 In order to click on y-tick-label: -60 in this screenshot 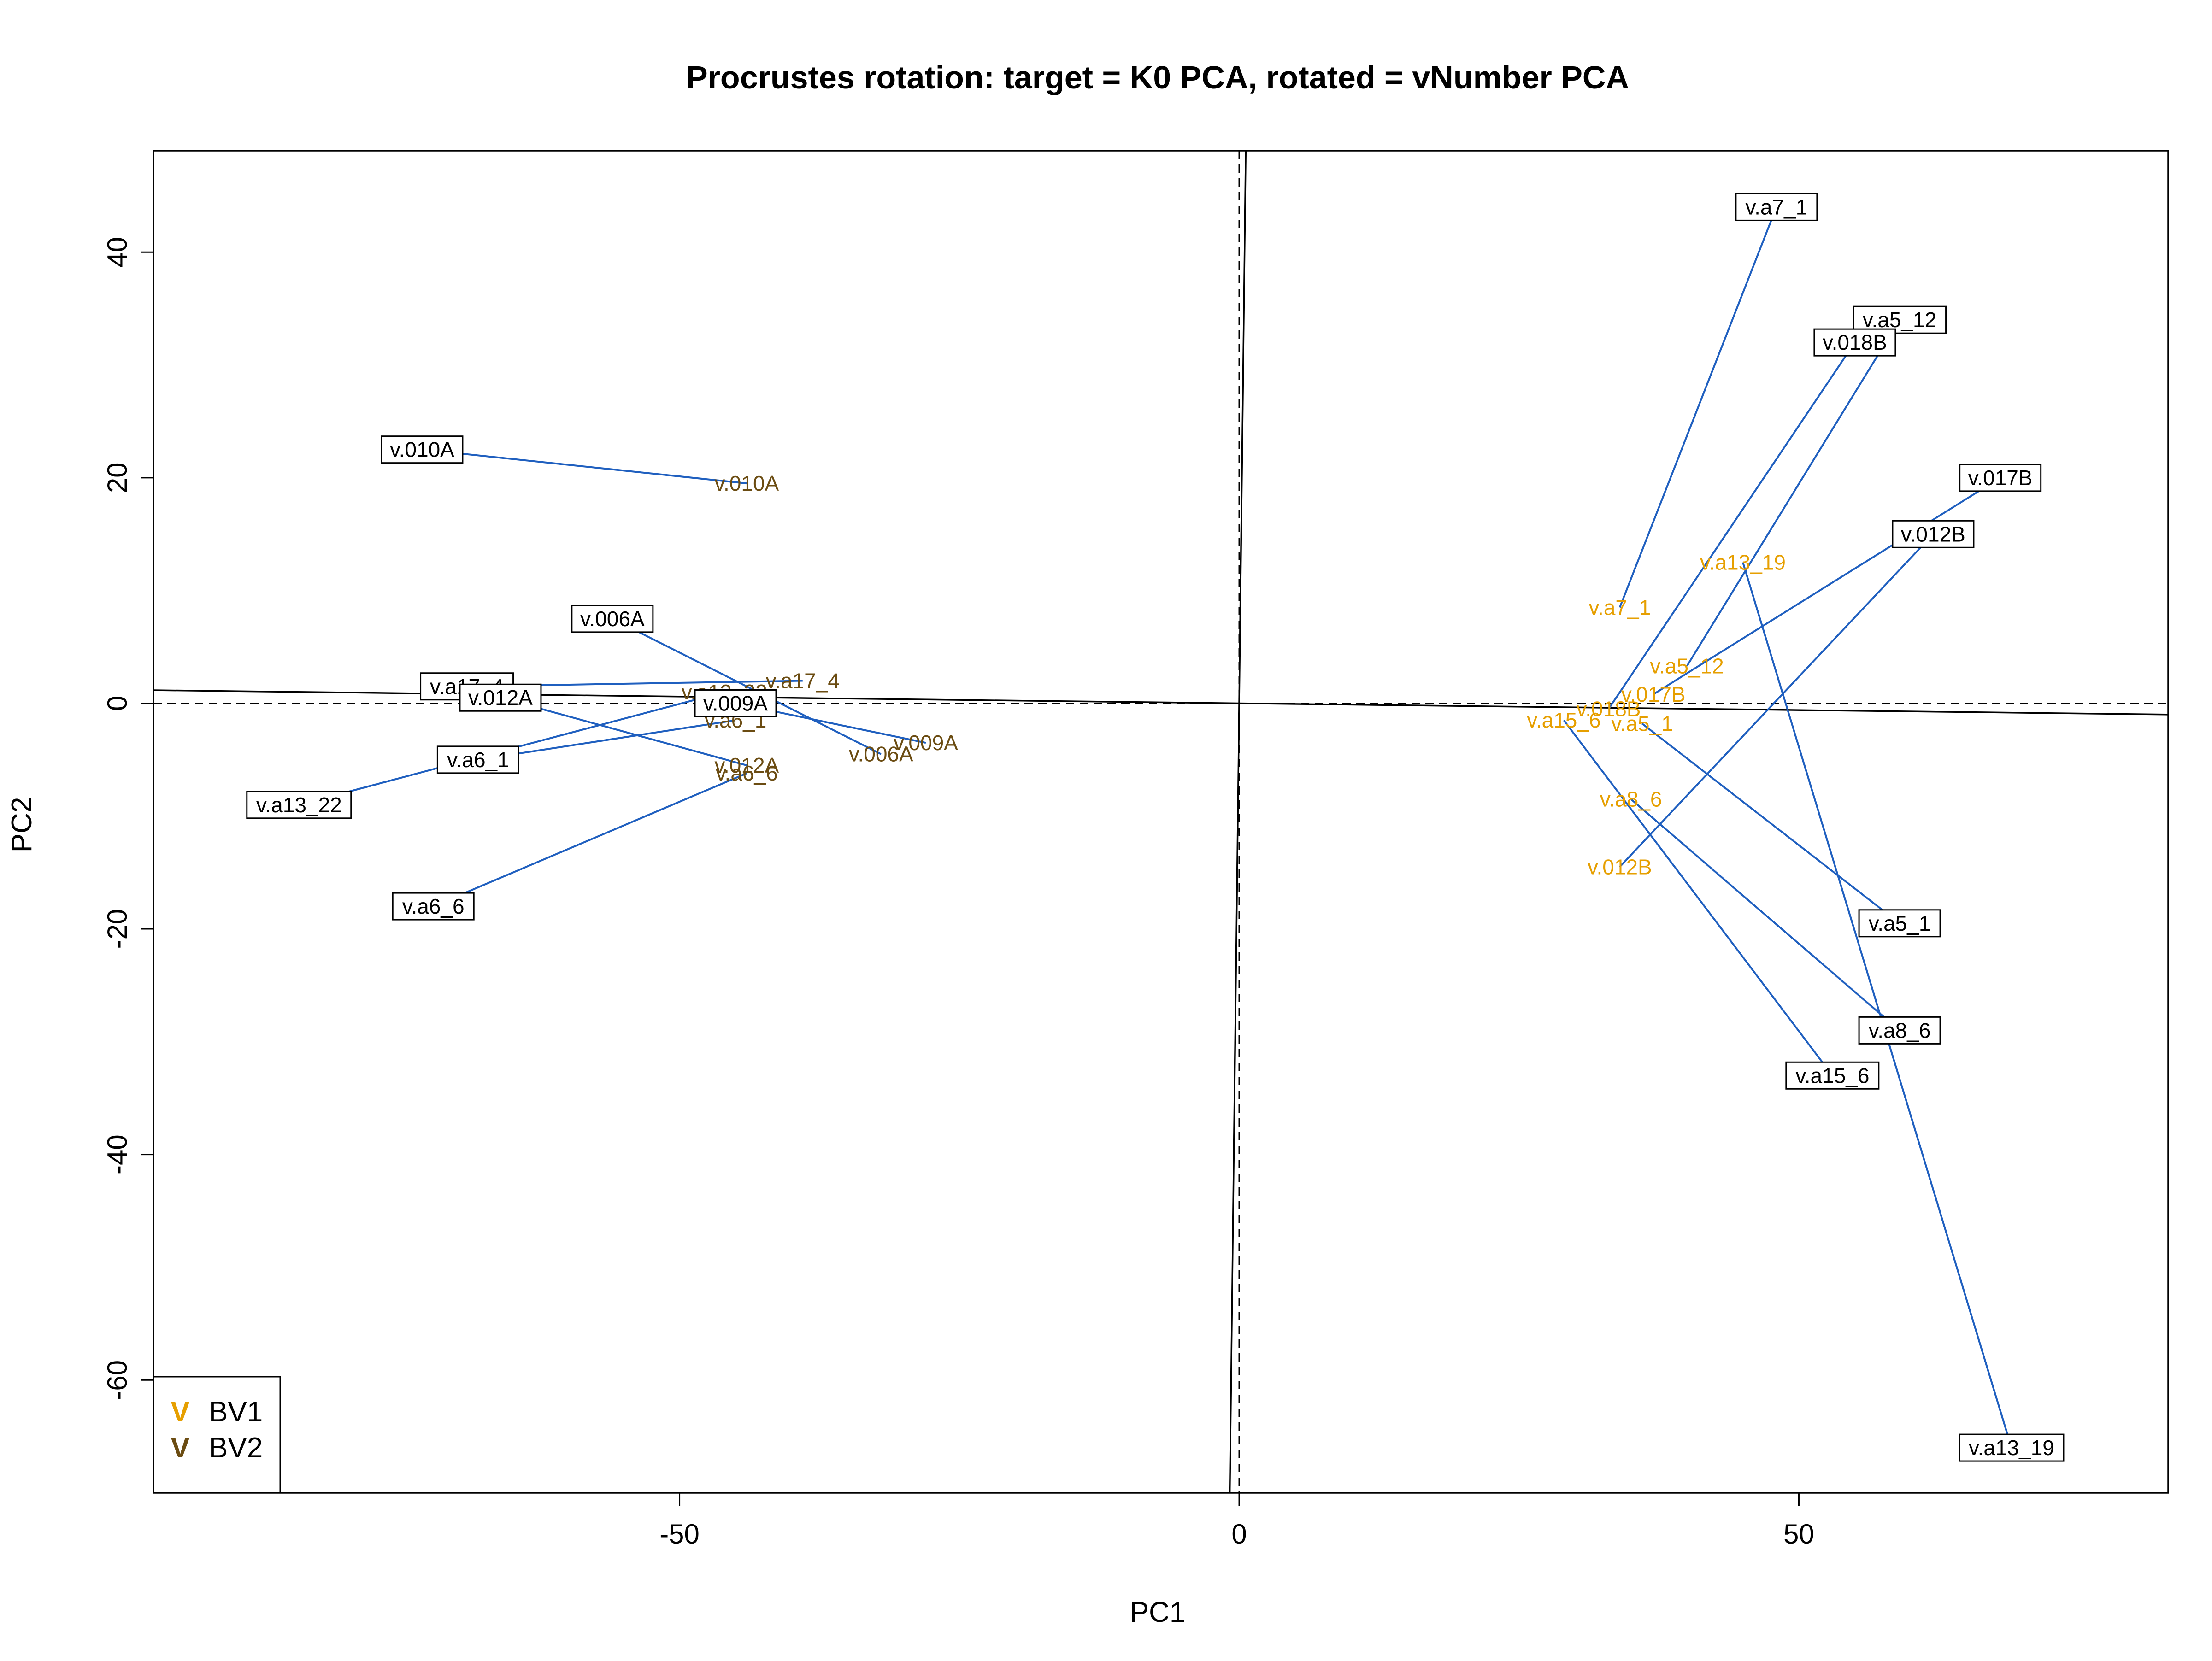, I will do `click(117, 1380)`.